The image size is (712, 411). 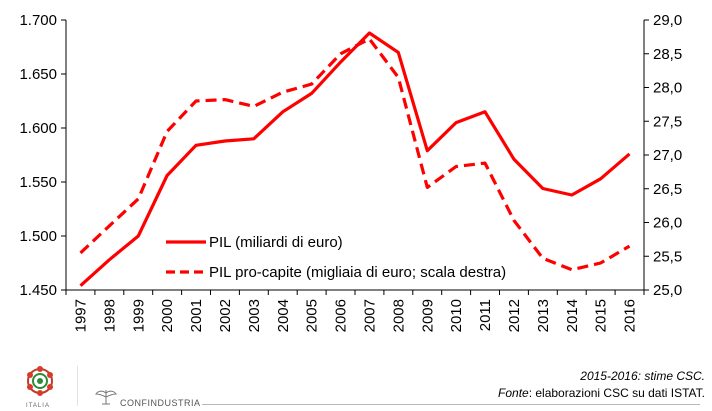 I want to click on x-axis-tick-label: 2005, so click(x=312, y=315).